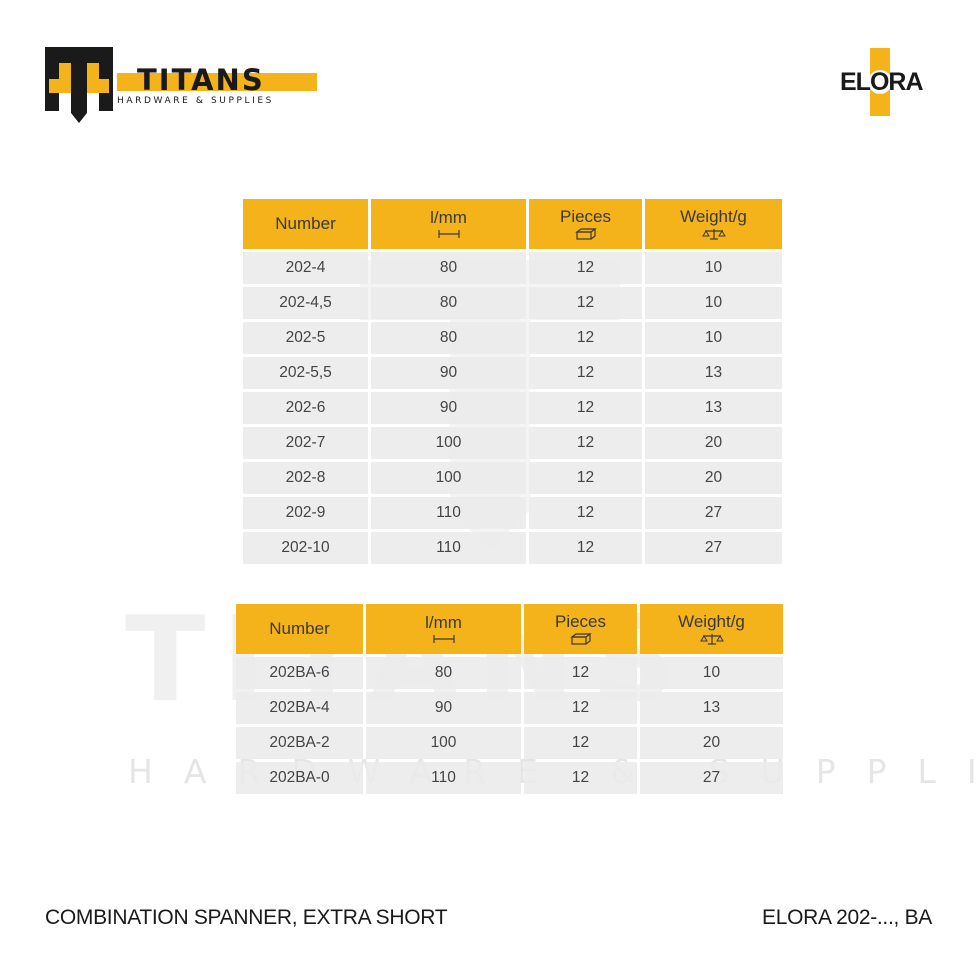  What do you see at coordinates (217, 90) in the screenshot?
I see `brand-accent-line` at bounding box center [217, 90].